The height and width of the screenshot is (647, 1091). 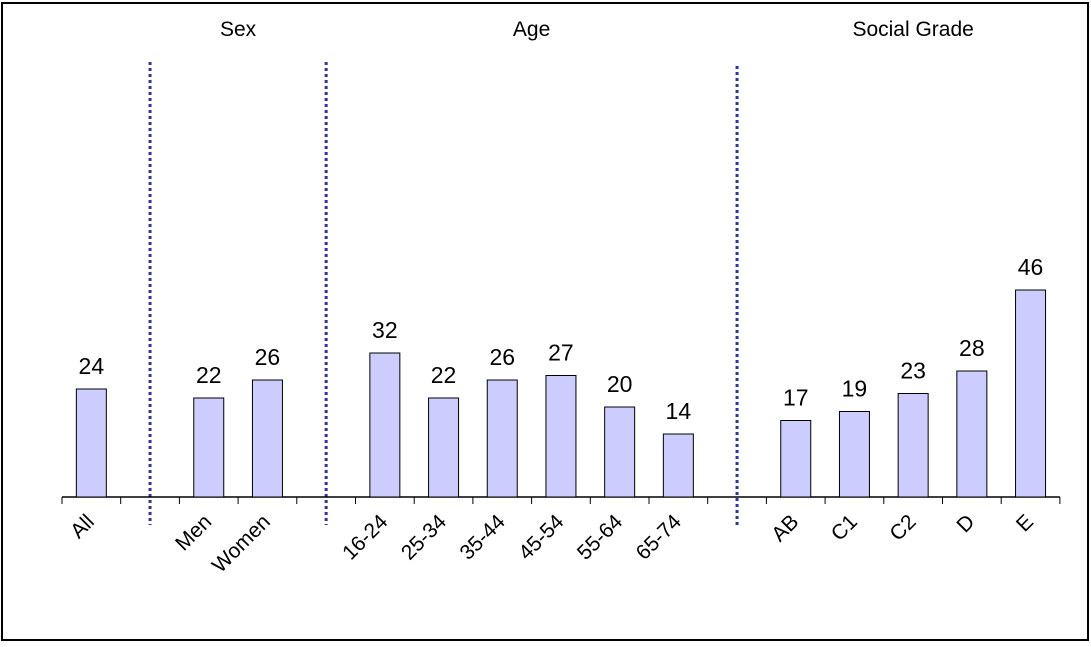 What do you see at coordinates (1031, 267) in the screenshot?
I see `value-label-e: 46` at bounding box center [1031, 267].